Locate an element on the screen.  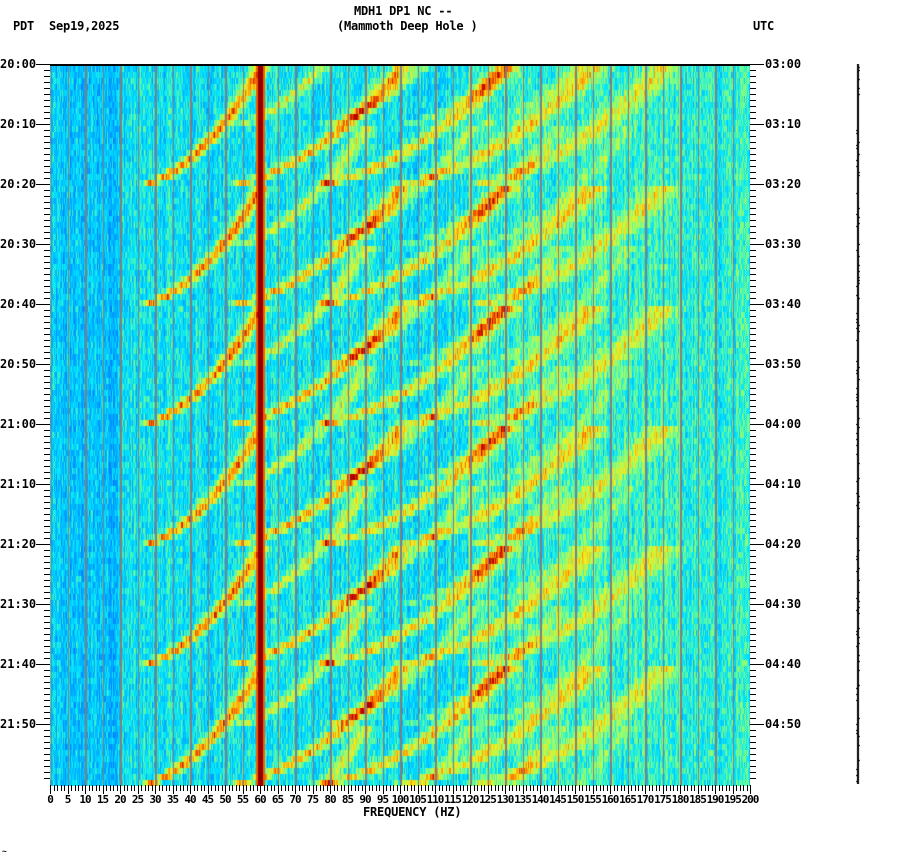
y-tick-label-left: 20:50 is located at coordinates (18, 364).